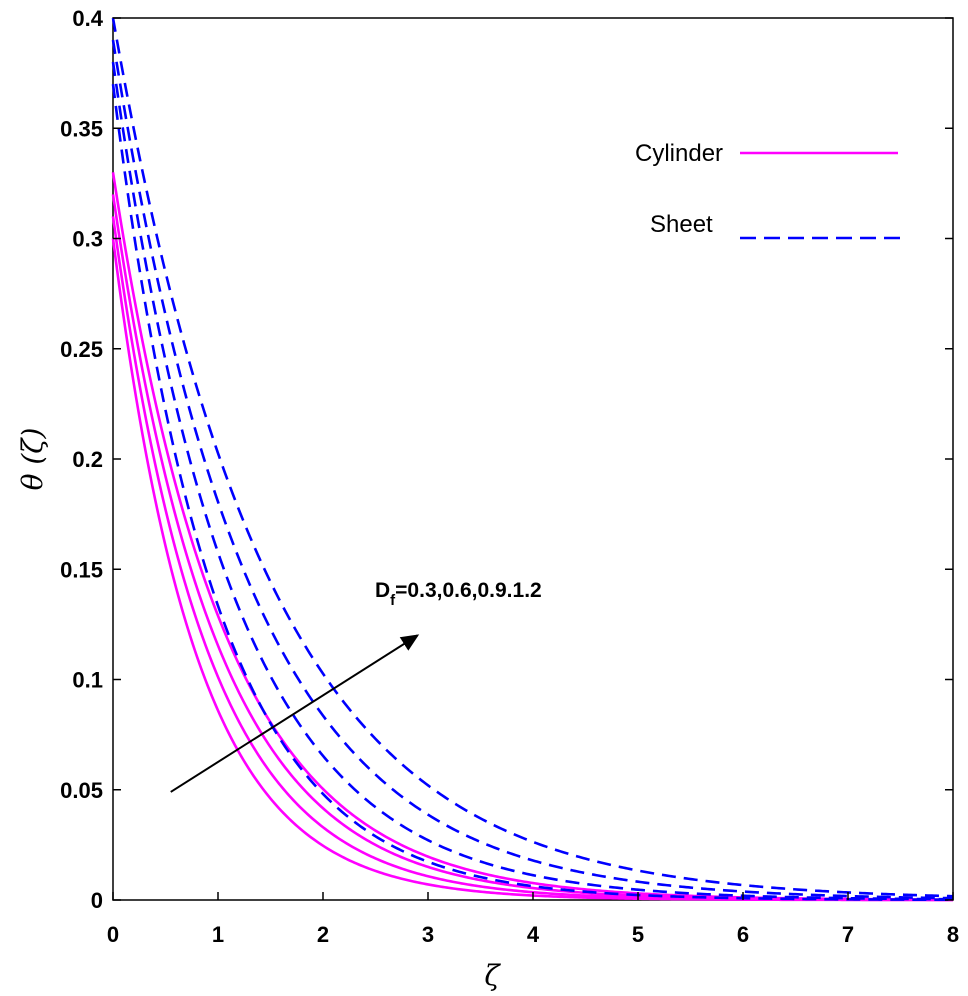 This screenshot has height=996, width=968. What do you see at coordinates (953, 934) in the screenshot?
I see `x-tick-label: 8` at bounding box center [953, 934].